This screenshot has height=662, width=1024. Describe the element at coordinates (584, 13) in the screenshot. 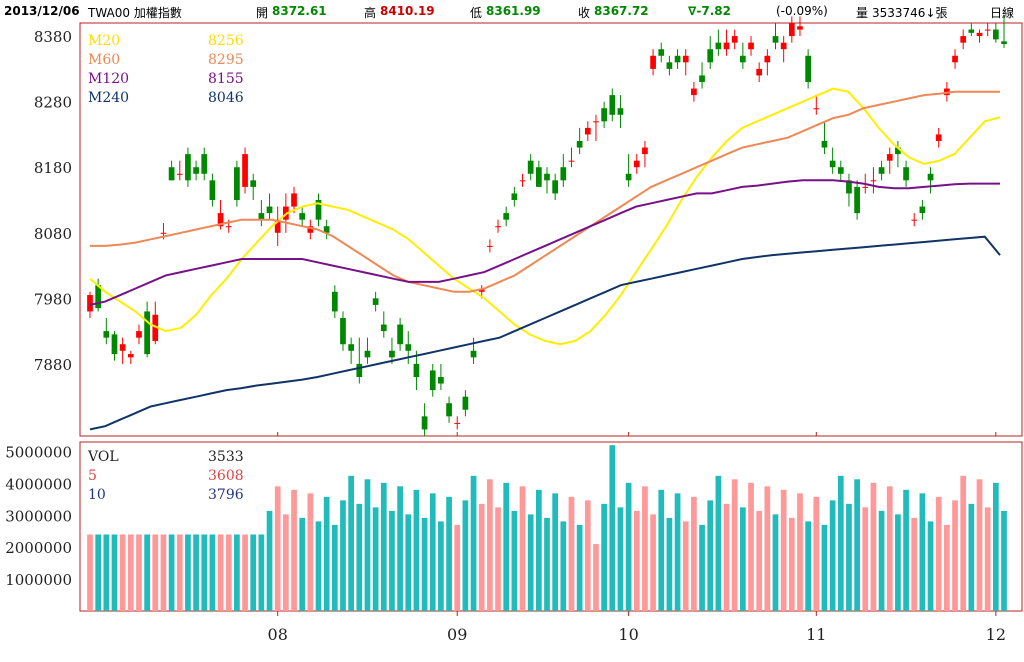

I see `close-label: 收` at that location.